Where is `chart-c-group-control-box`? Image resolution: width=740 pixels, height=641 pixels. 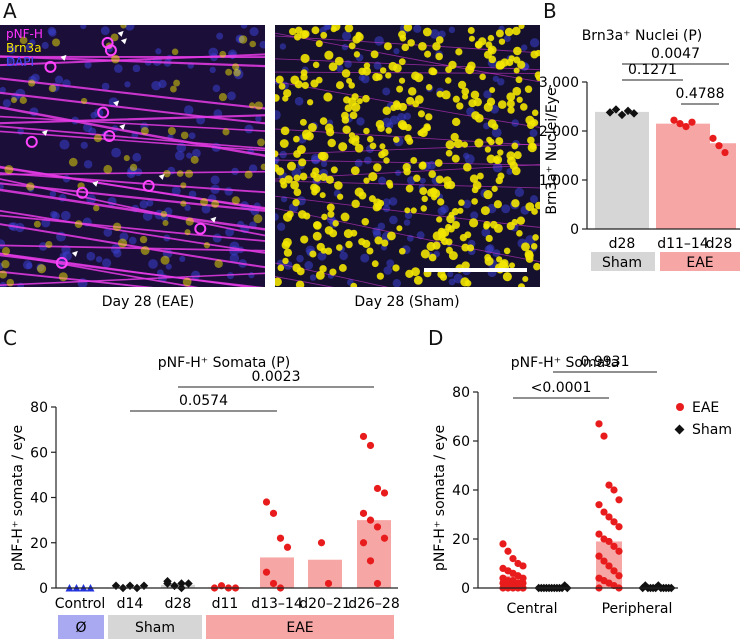
chart-c-group-control-box is located at coordinates (81, 627).